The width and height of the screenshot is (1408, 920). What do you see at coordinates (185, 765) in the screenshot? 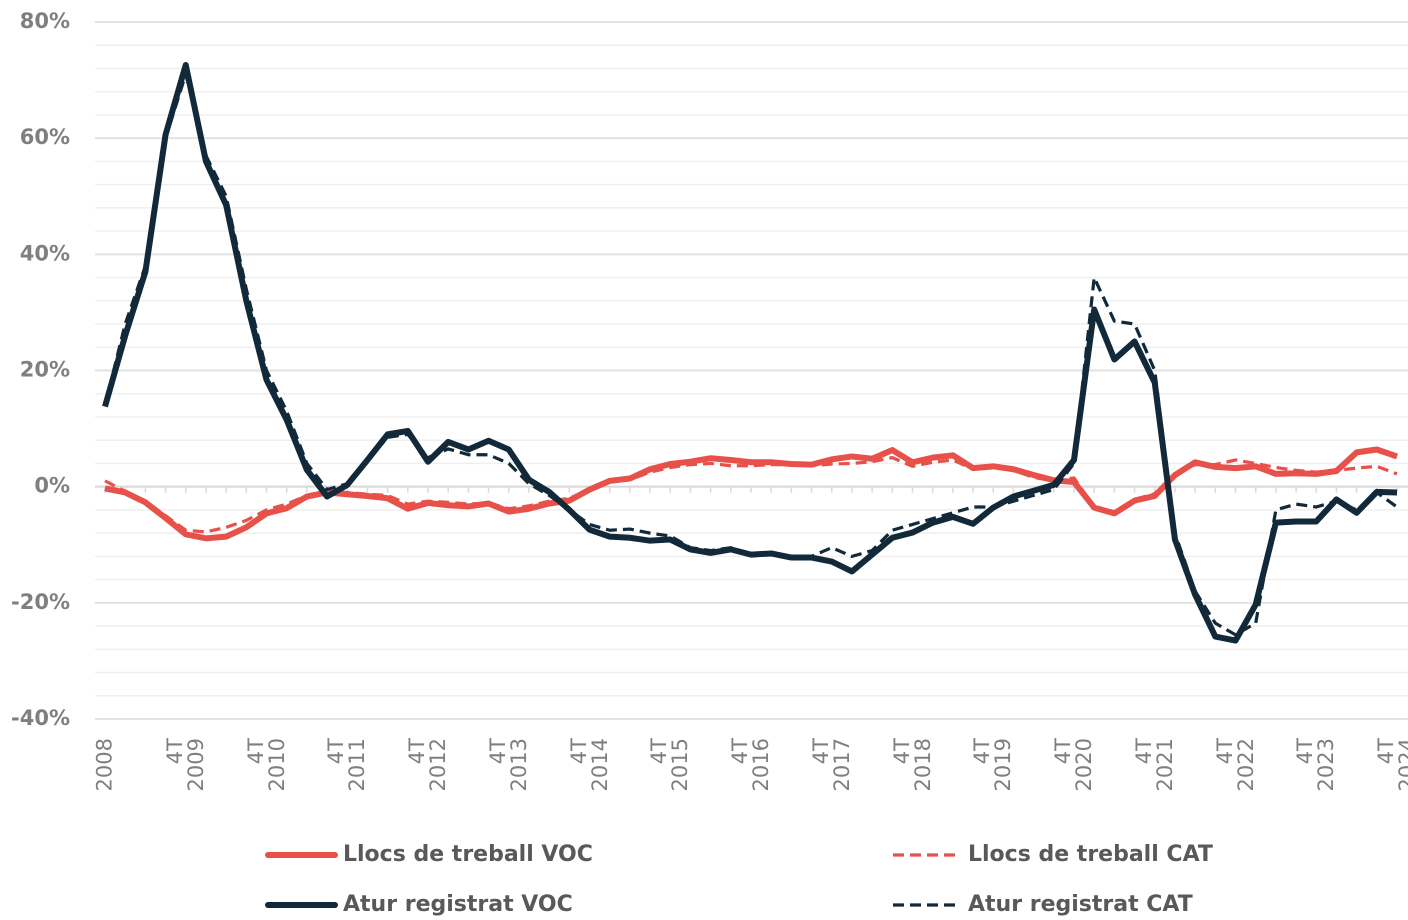
I see `x-tick-label: 4T 2009` at bounding box center [185, 765].